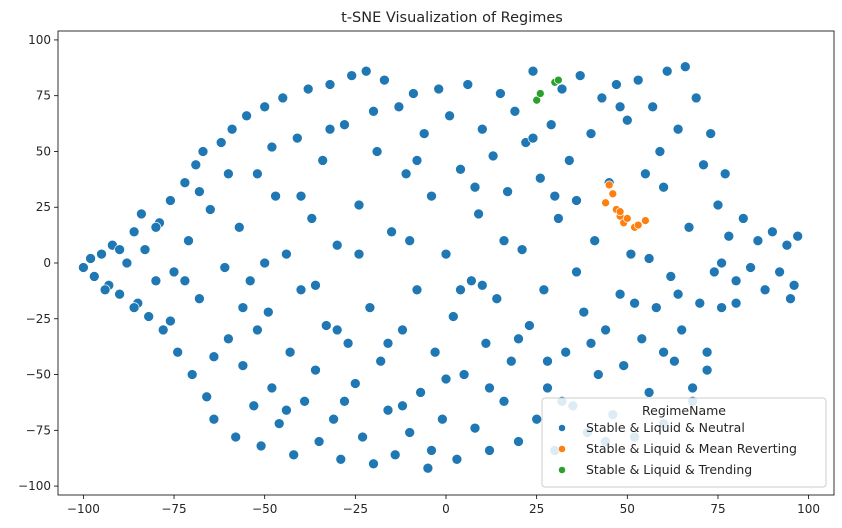 This screenshot has height=528, width=842. Describe the element at coordinates (691, 448) in the screenshot. I see `legend-label: Stable & Liquid & Mean Reverting` at that location.